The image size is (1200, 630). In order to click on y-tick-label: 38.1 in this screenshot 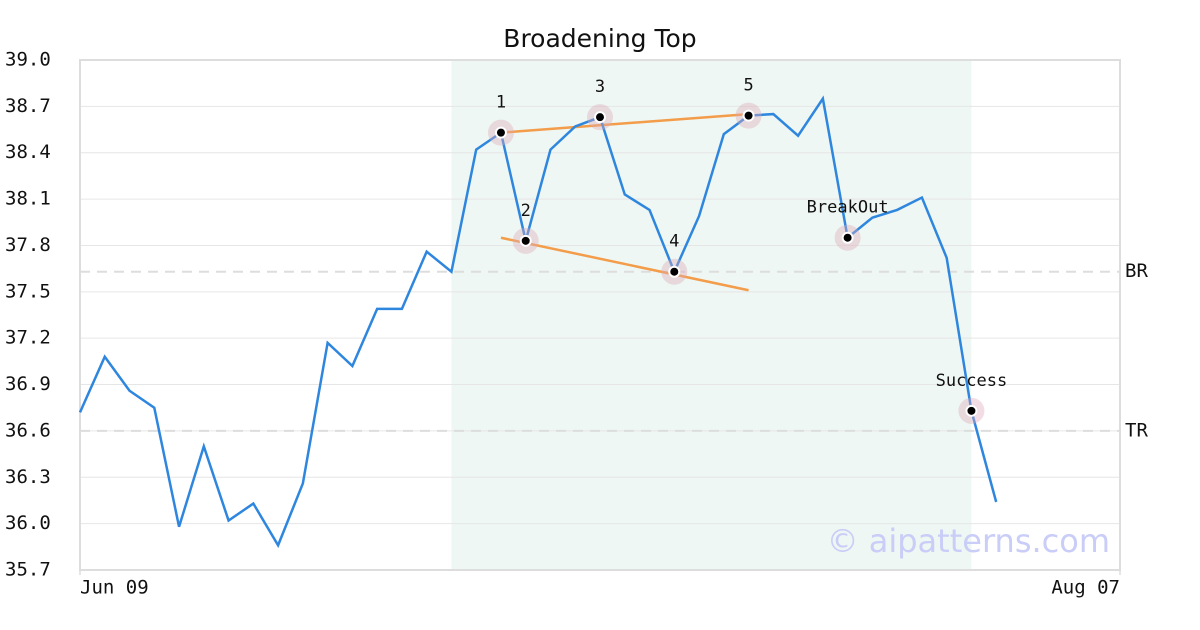, I will do `click(28, 199)`.